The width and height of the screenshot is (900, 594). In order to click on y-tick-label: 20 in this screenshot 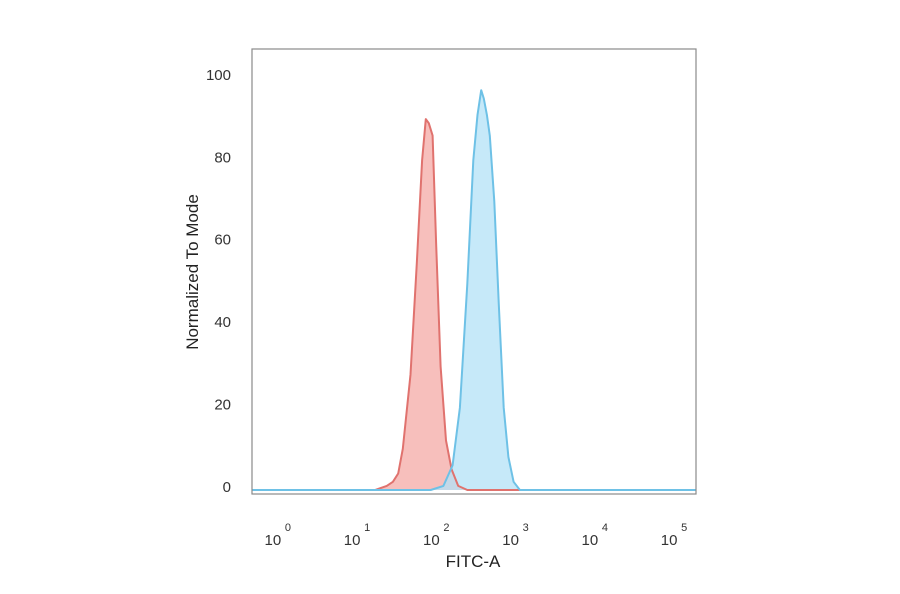, I will do `click(222, 405)`.